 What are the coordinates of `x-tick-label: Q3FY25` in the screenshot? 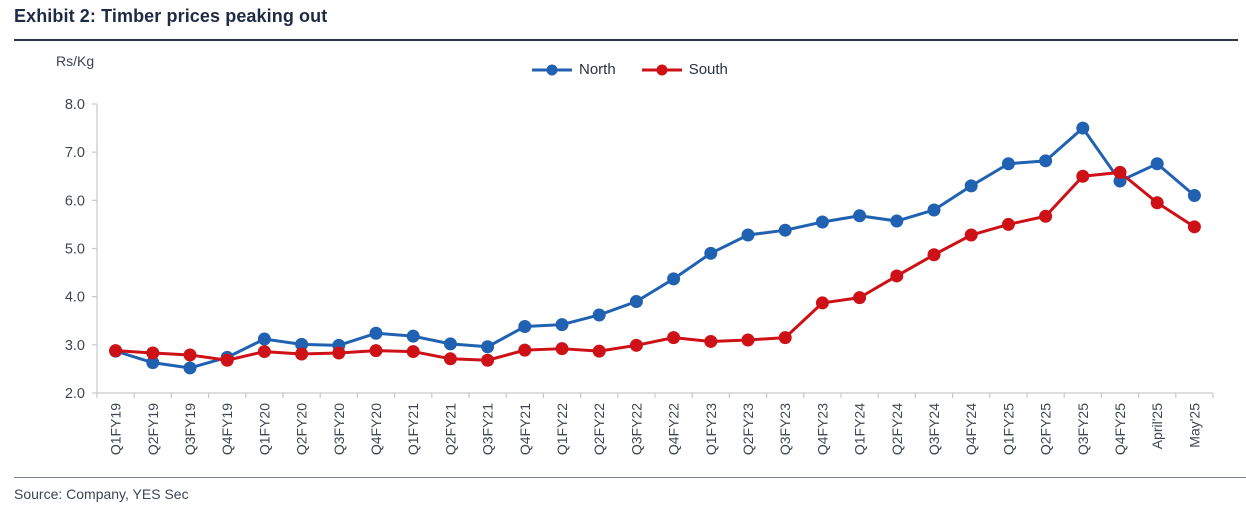 It's located at (1083, 429).